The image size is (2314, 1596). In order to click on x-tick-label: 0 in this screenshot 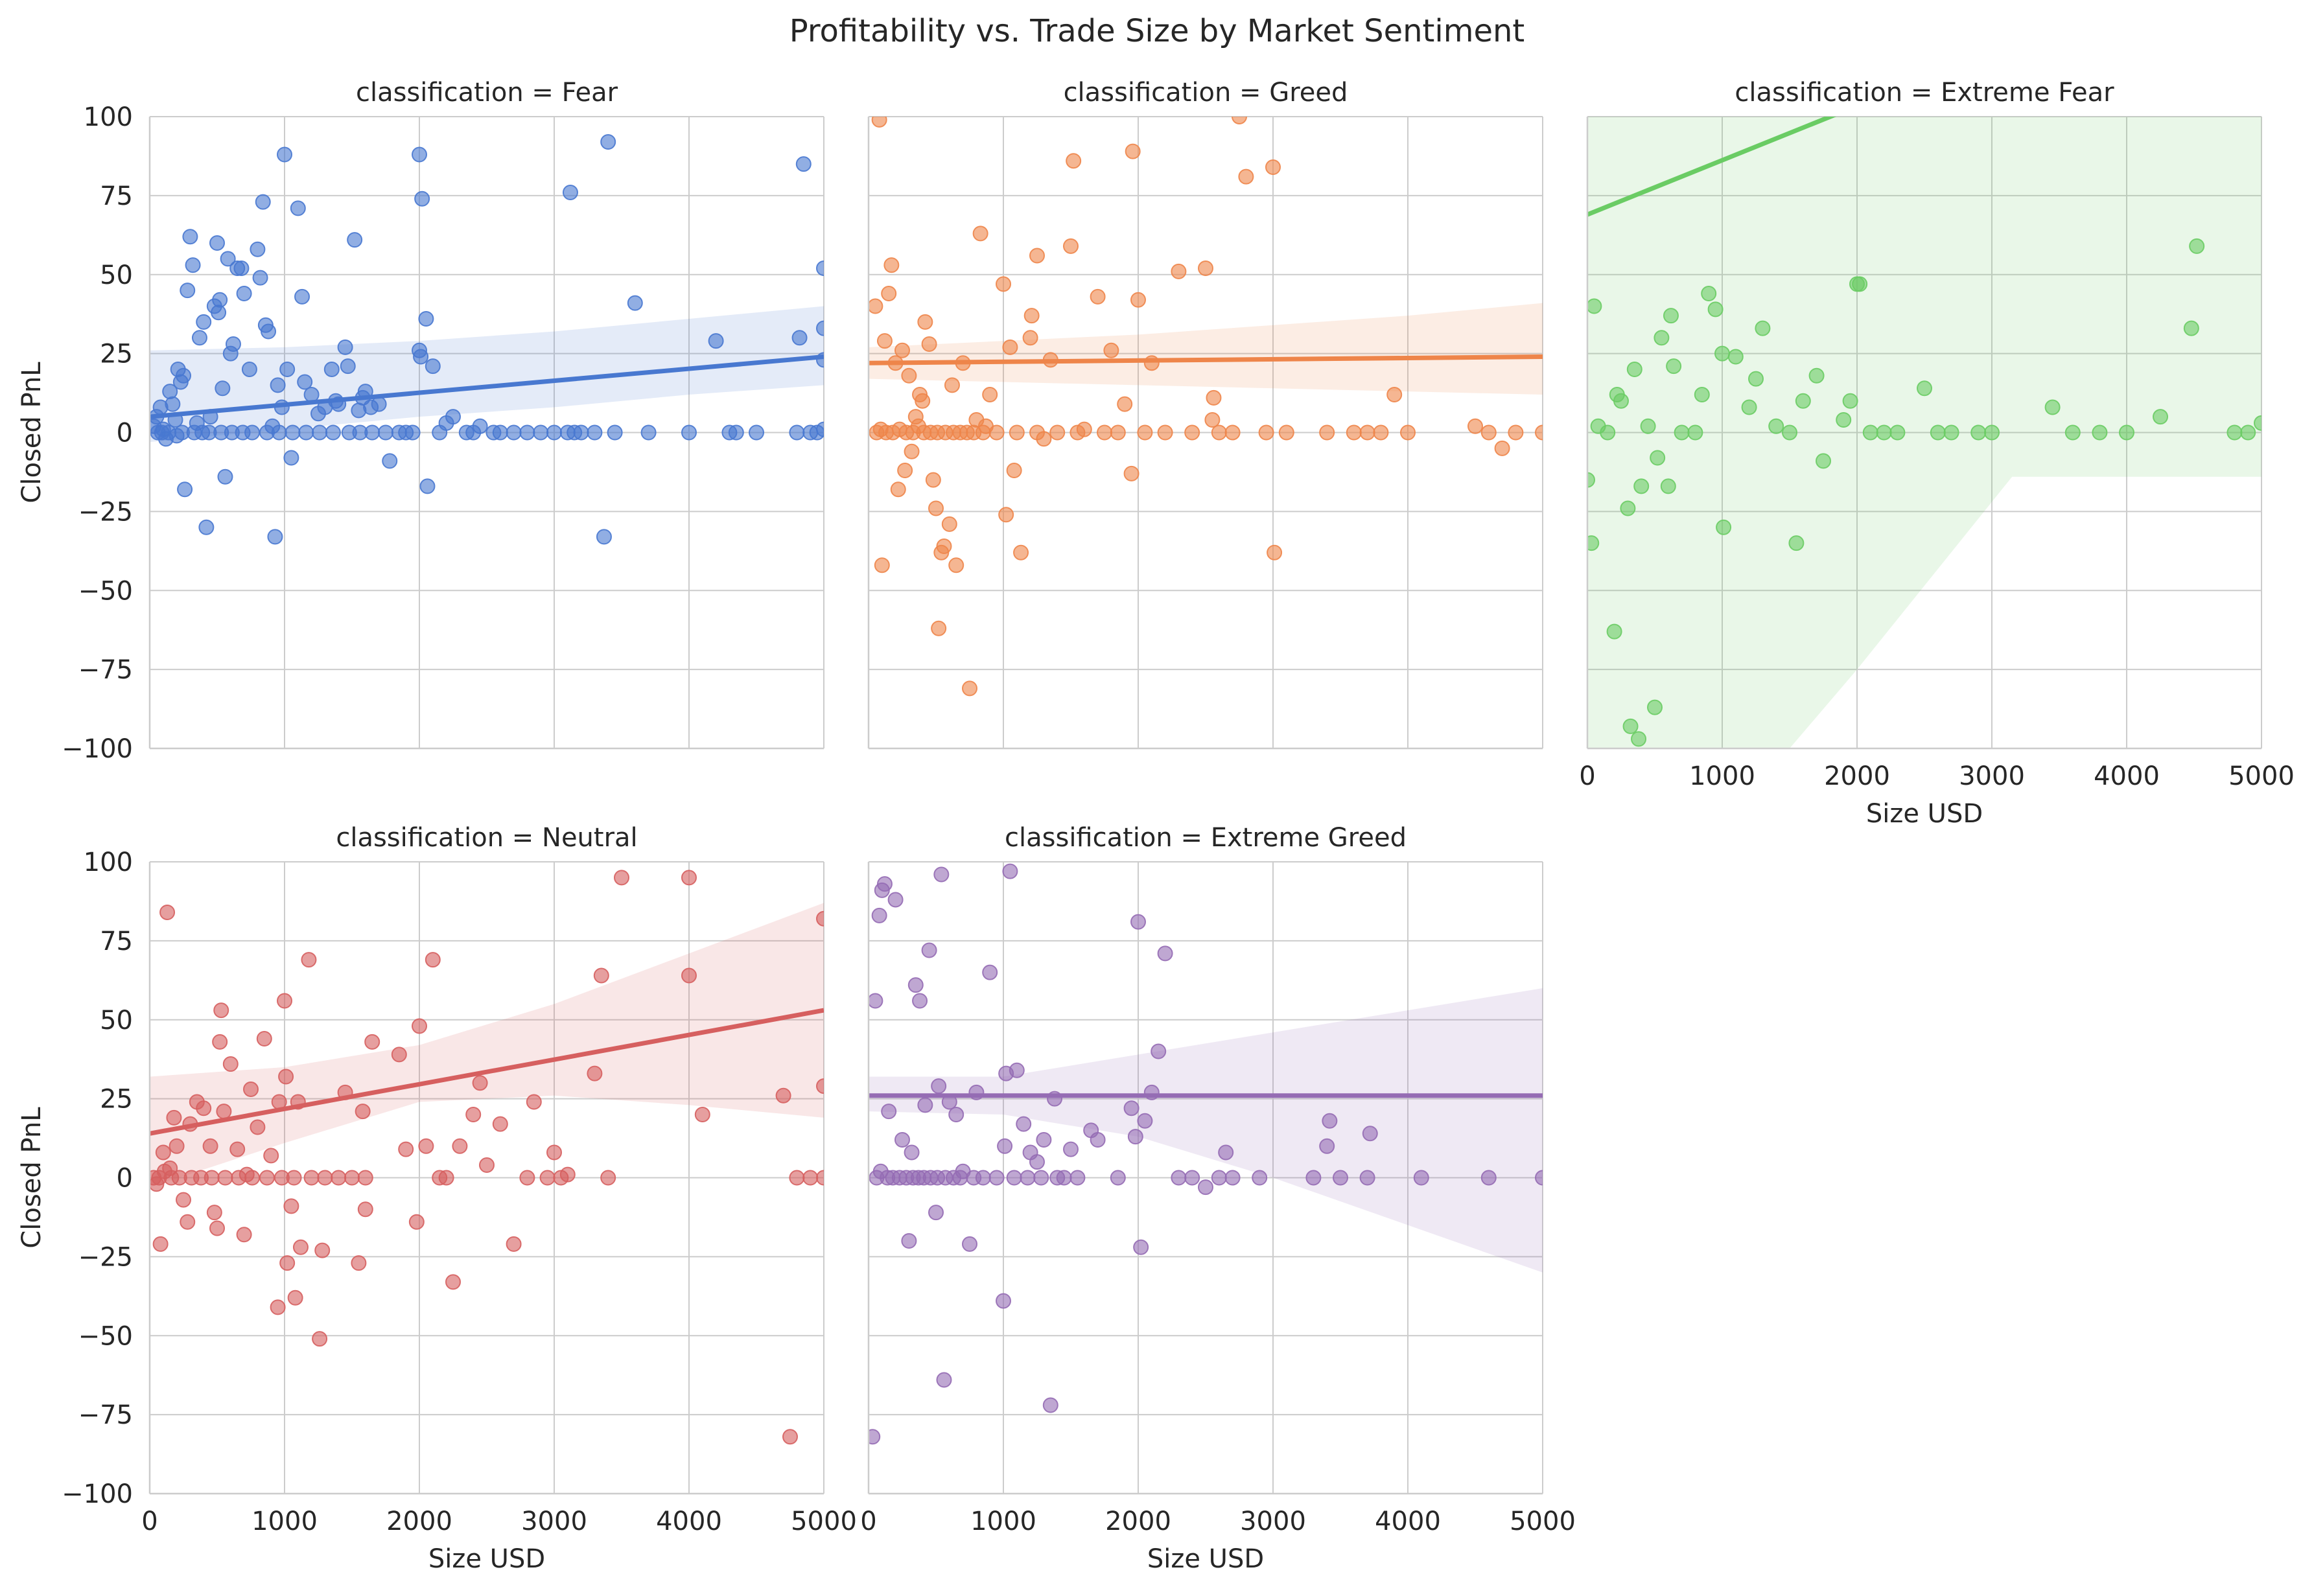, I will do `click(1587, 776)`.